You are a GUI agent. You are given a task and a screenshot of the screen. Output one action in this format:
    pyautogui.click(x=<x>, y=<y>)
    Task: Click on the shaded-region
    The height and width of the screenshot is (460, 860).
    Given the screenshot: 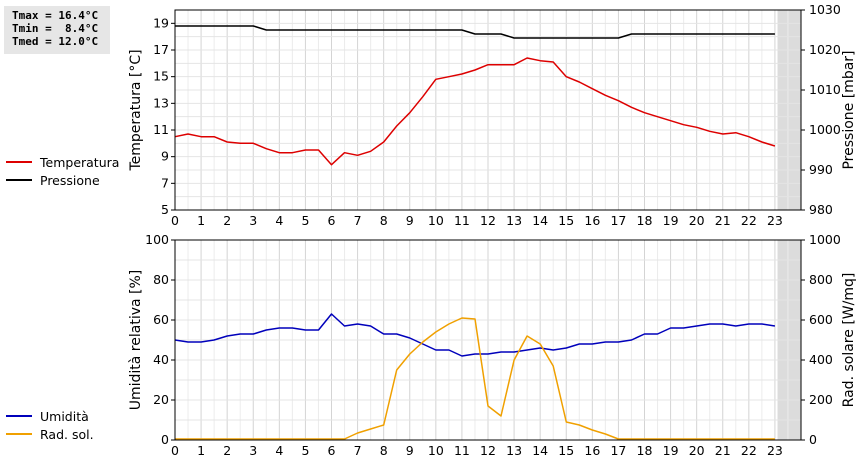 What is the action you would take?
    pyautogui.click(x=789, y=110)
    